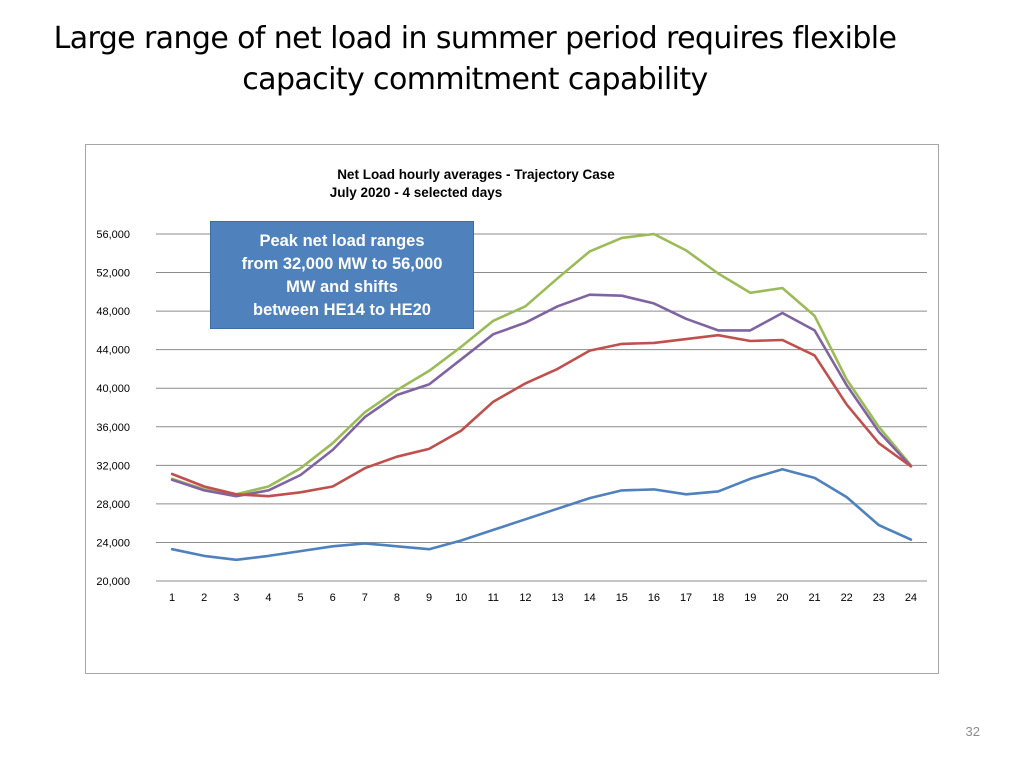  What do you see at coordinates (972, 731) in the screenshot?
I see `slide-number: 32` at bounding box center [972, 731].